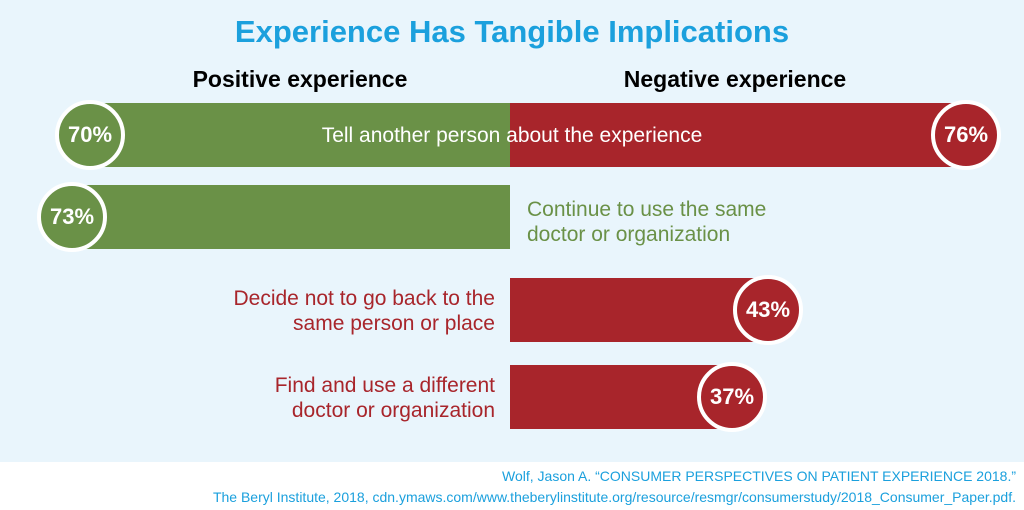 The width and height of the screenshot is (1024, 510). Describe the element at coordinates (732, 397) in the screenshot. I see `negative-value-label: 37%` at that location.